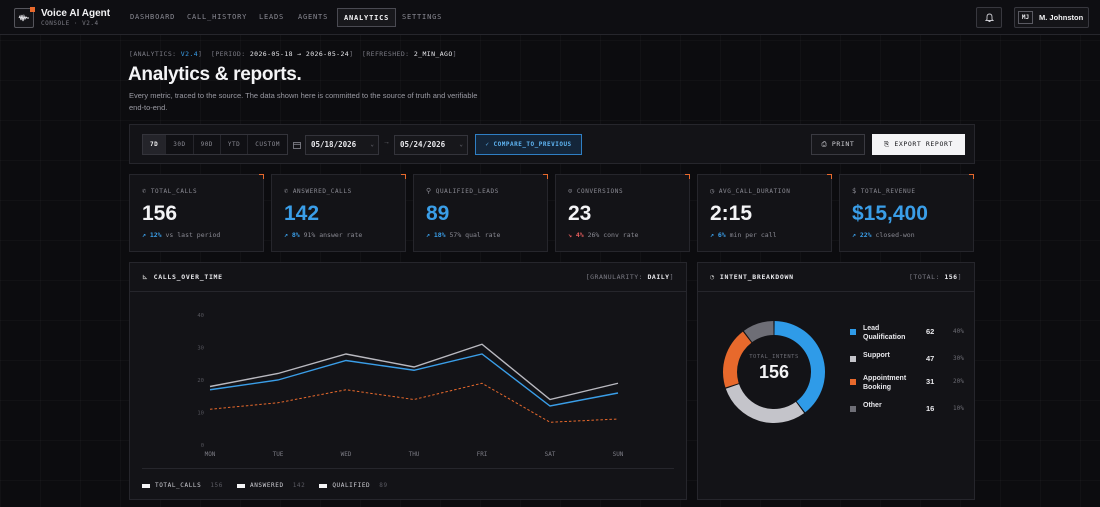 This screenshot has width=1100, height=507. I want to click on intent-legend-row: Other 16 10%, so click(908, 411).